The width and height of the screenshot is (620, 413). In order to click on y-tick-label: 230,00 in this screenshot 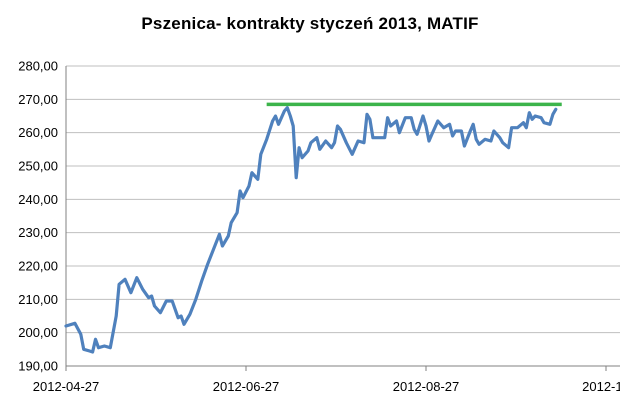, I will do `click(38, 232)`.